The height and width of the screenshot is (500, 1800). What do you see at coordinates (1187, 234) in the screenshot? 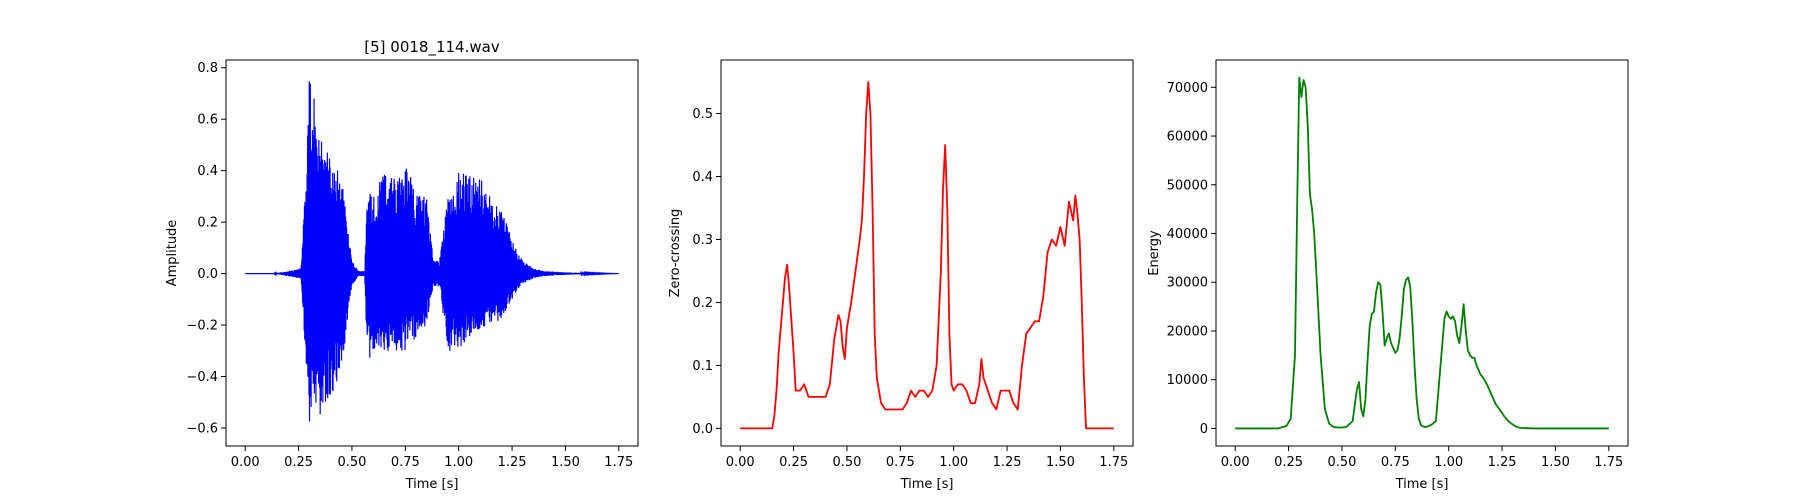
I see `y-tick-label: 40000` at bounding box center [1187, 234].